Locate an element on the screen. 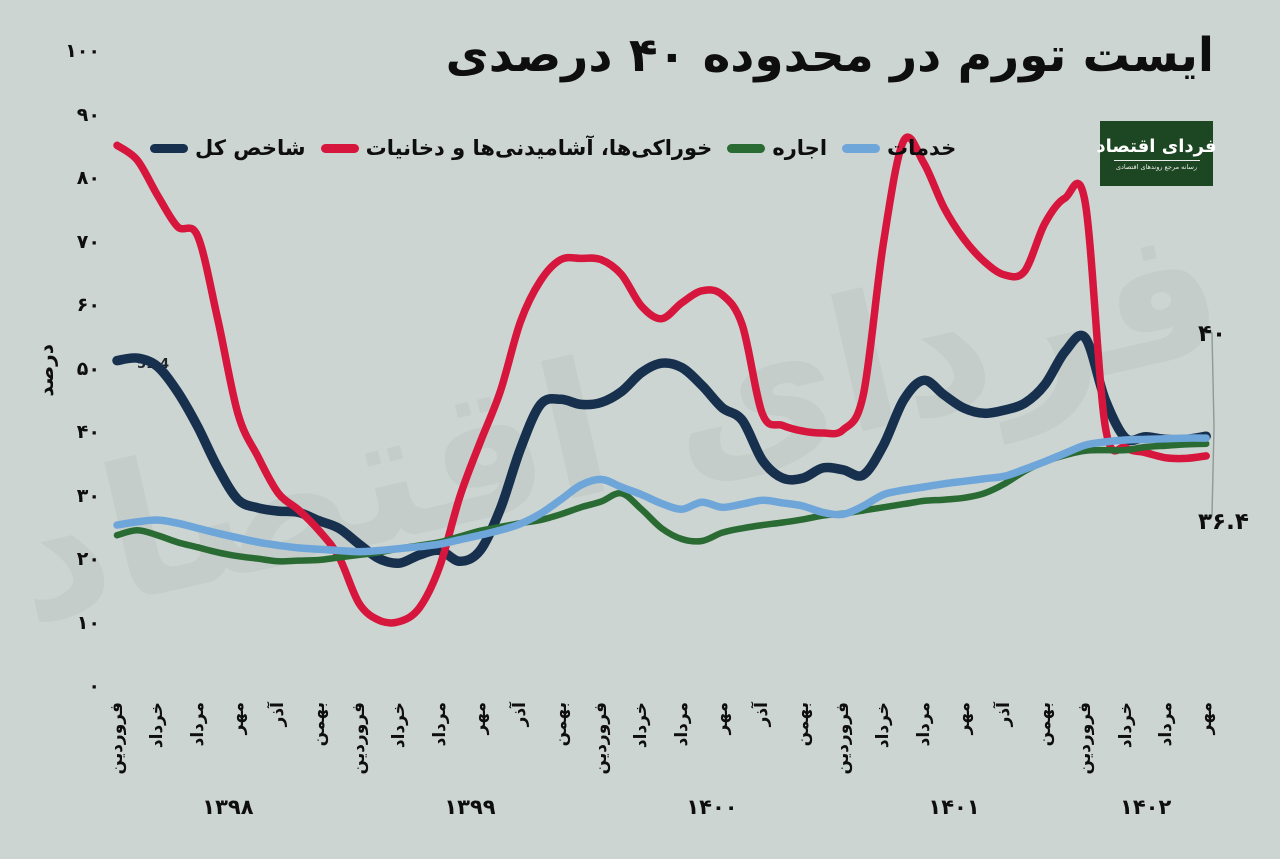 The image size is (1280, 859). y-tick-label: ۳۰ is located at coordinates (88, 495).